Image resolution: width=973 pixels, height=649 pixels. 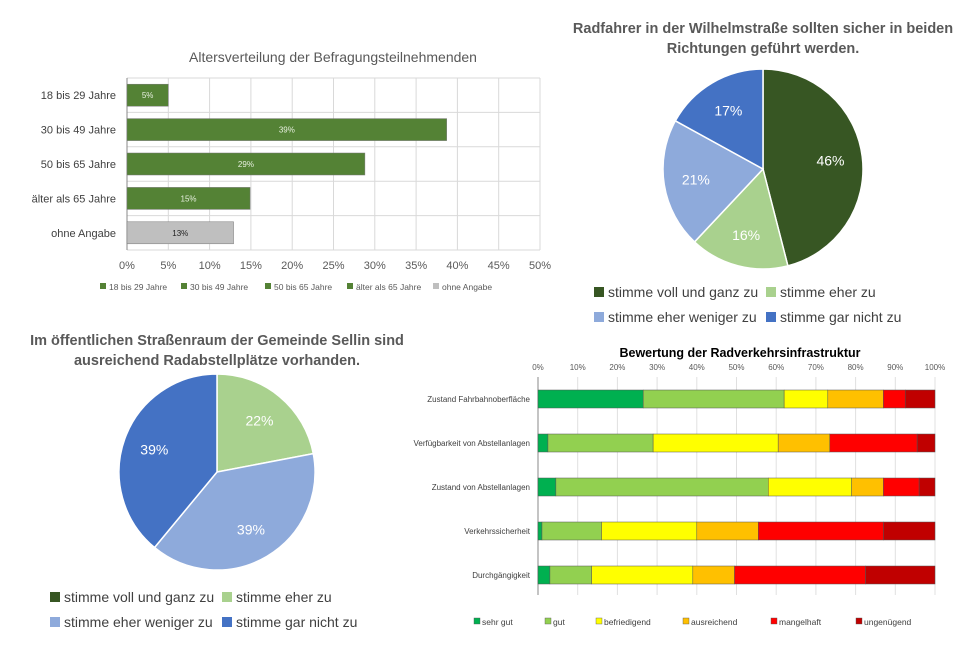 I want to click on y-tick-label: Zustand Fahrbahnoberfläche, so click(x=478, y=399).